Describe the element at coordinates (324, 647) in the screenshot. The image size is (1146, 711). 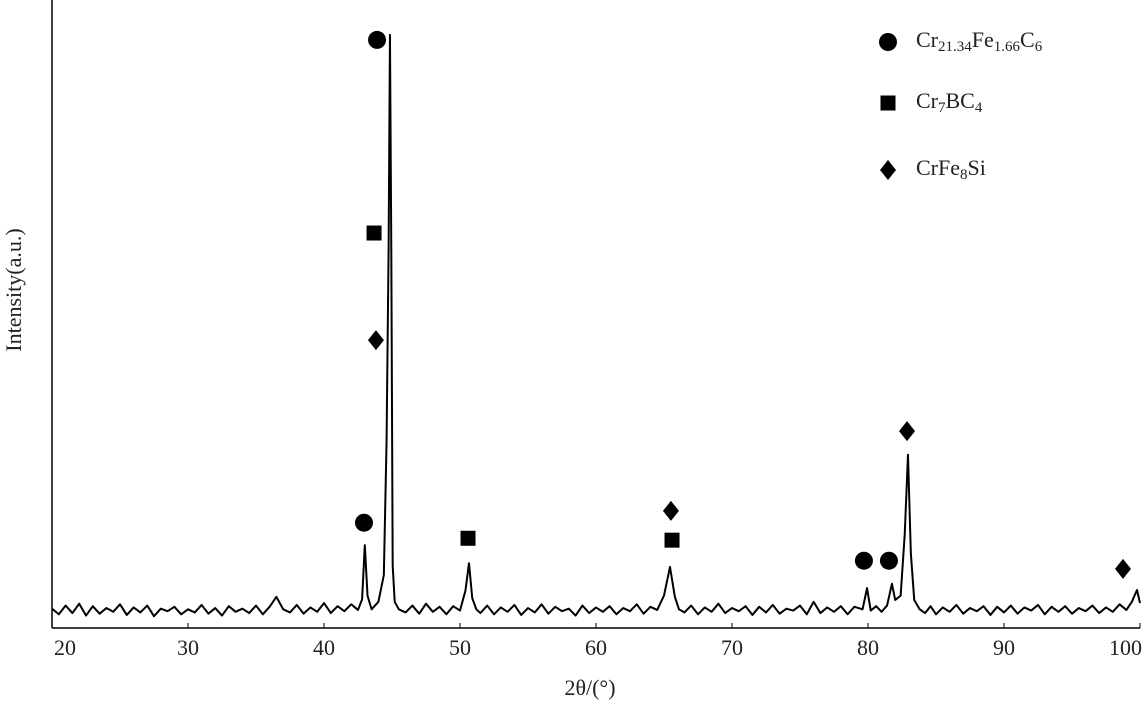
I see `x-tick-label: 40` at that location.